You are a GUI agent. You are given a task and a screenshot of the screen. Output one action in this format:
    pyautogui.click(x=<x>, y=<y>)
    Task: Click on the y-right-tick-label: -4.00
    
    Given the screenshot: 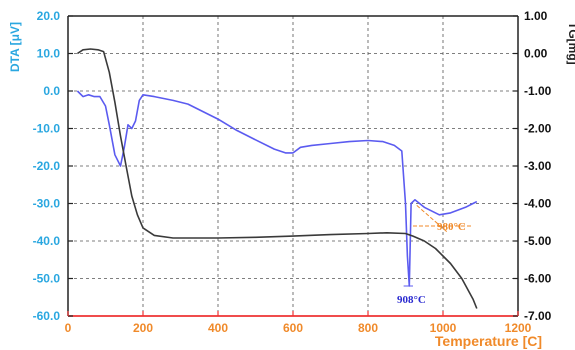 What is the action you would take?
    pyautogui.click(x=538, y=204)
    